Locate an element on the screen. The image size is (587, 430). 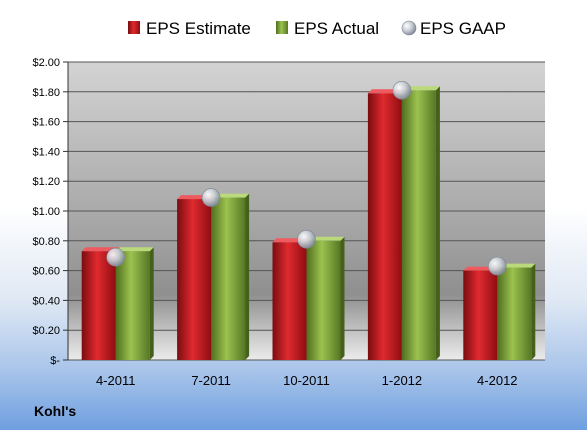
legend: EPS Estimate EPS Actual EPS GAAP is located at coordinates (317, 28).